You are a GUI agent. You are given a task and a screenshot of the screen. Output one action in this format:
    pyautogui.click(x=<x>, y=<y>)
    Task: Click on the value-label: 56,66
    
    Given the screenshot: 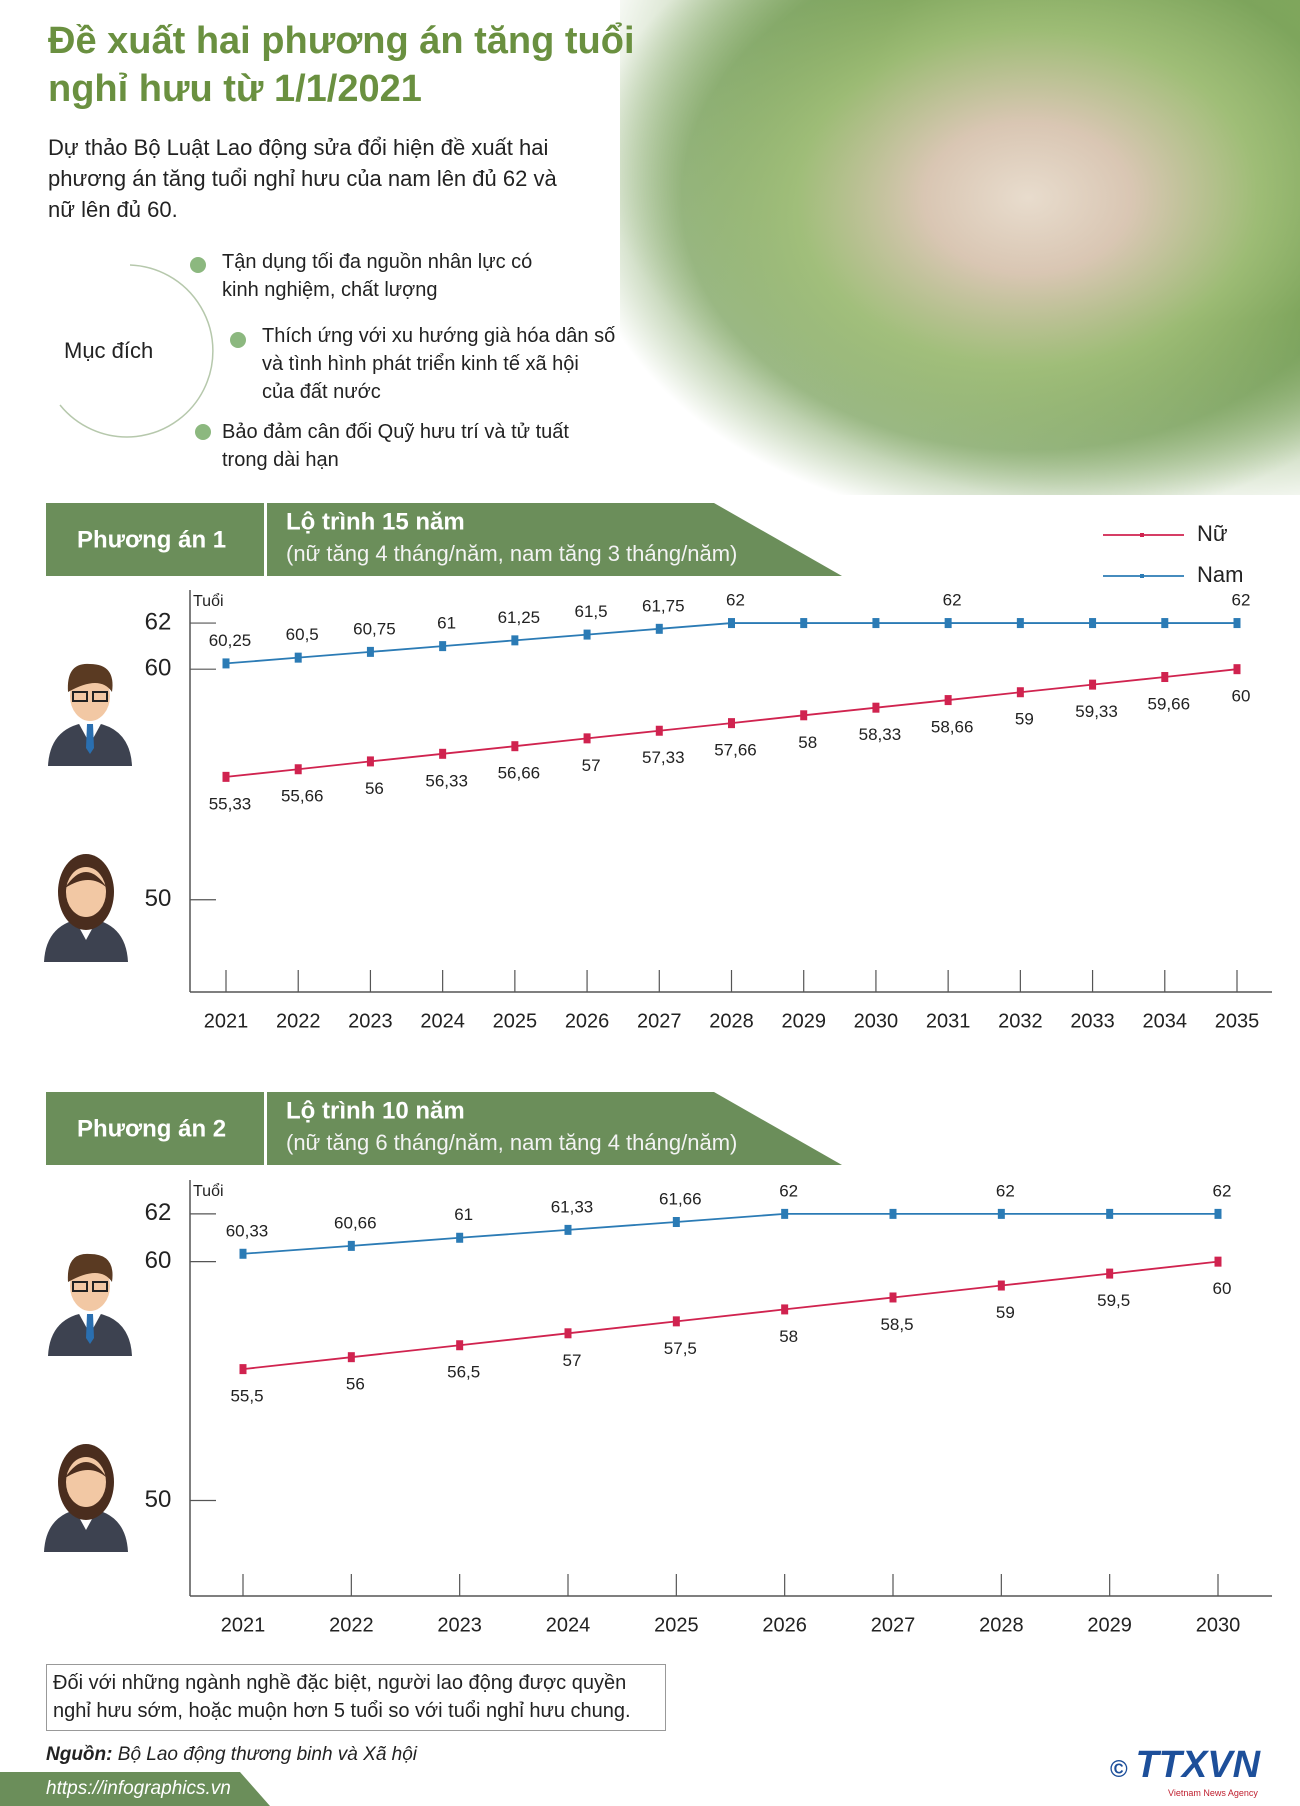 What is the action you would take?
    pyautogui.click(x=519, y=773)
    